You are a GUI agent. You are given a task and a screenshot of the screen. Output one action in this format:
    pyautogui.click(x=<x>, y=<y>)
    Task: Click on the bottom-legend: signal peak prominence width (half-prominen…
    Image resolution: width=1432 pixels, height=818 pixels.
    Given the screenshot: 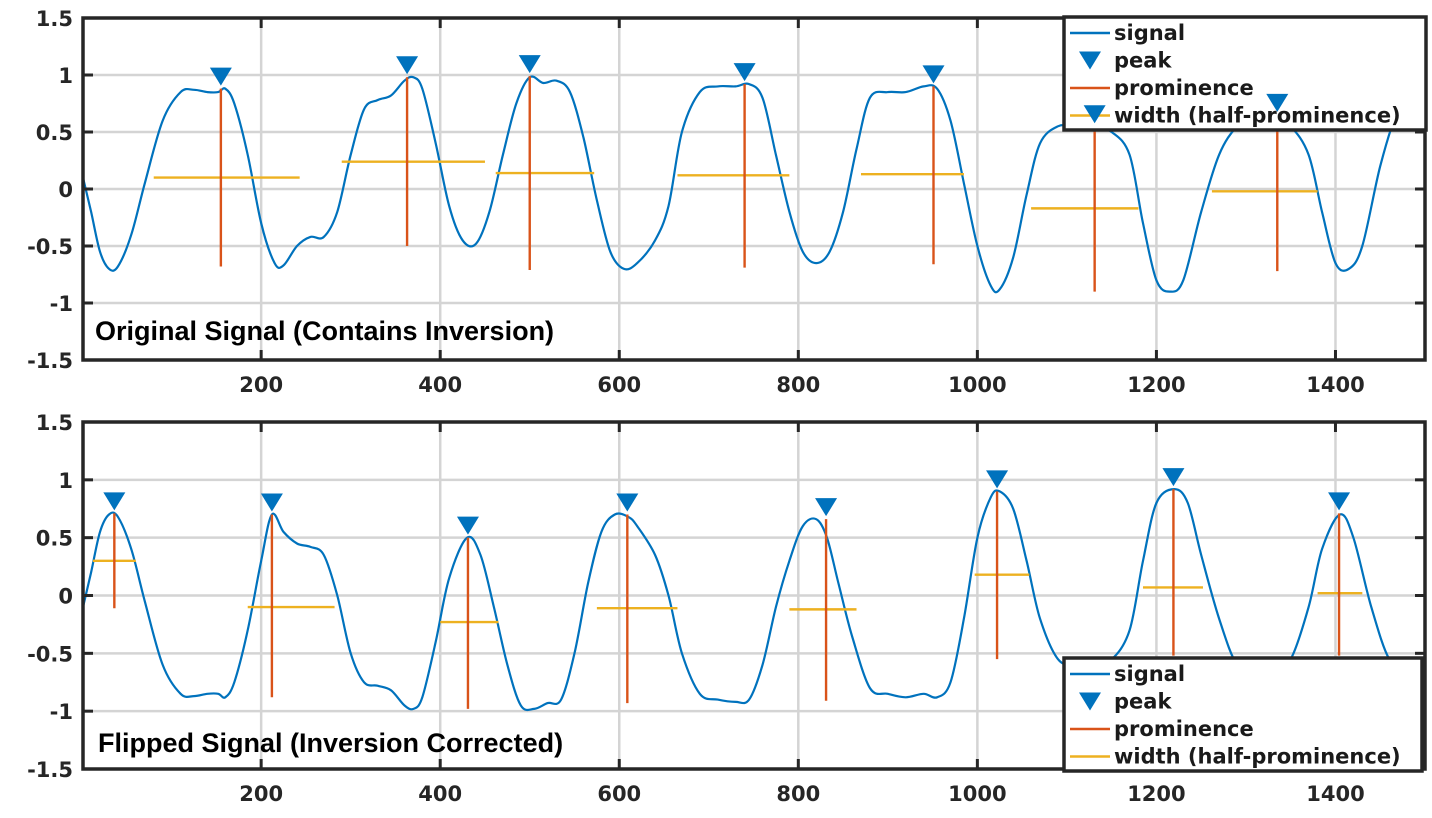 What is the action you would take?
    pyautogui.click(x=1243, y=714)
    